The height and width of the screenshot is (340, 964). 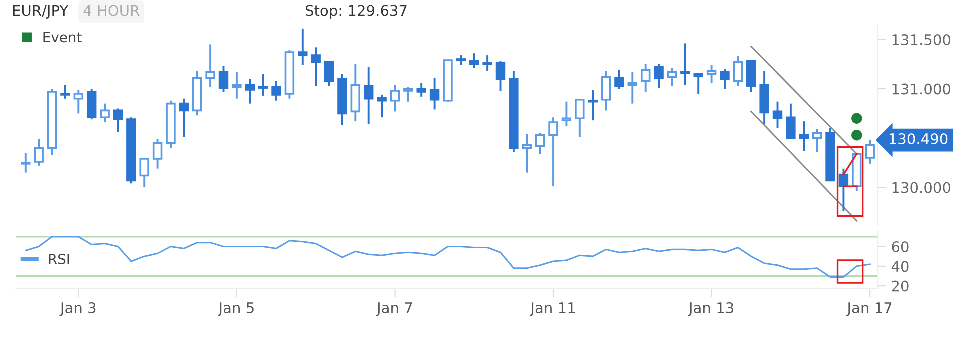 I want to click on y-tick-label: 60, so click(x=900, y=246).